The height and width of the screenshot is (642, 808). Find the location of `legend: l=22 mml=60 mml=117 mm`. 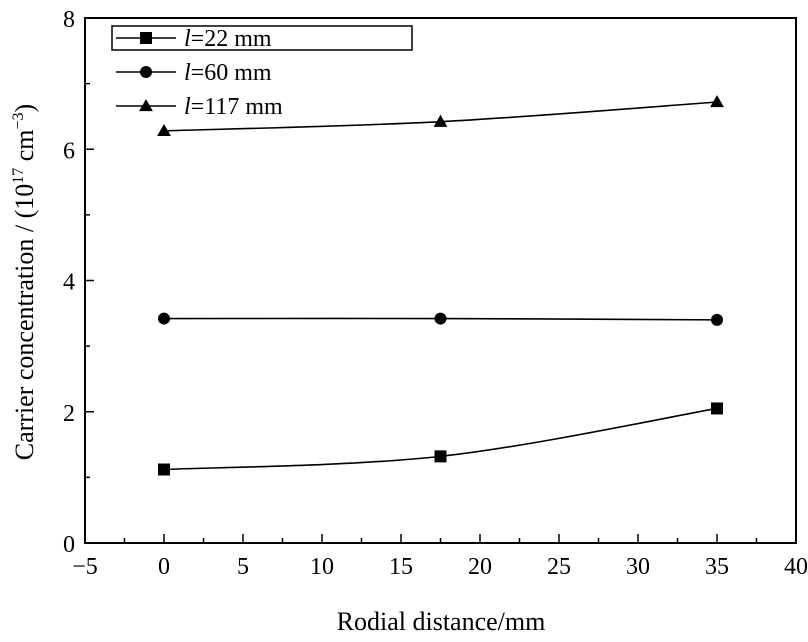

legend: l=22 mml=60 mml=117 mm is located at coordinates (262, 72).